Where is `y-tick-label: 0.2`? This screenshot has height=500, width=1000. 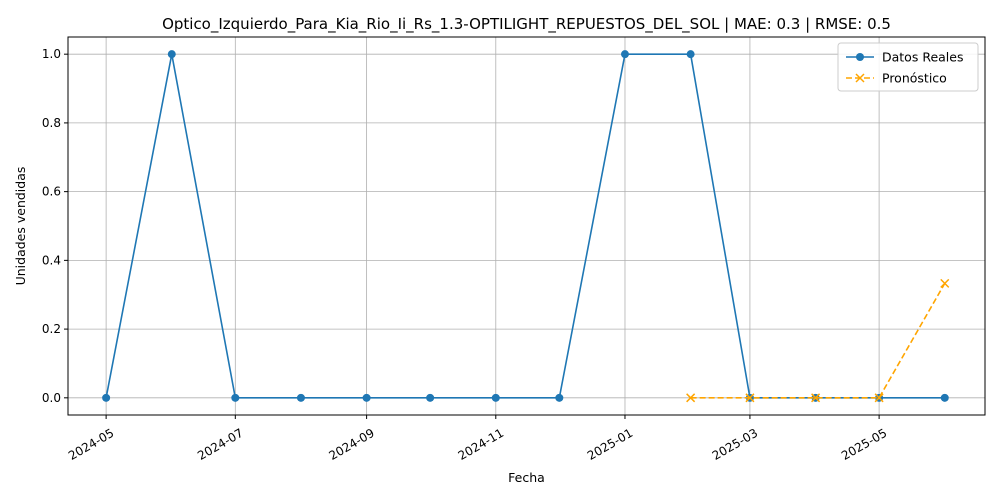 y-tick-label: 0.2 is located at coordinates (51, 329).